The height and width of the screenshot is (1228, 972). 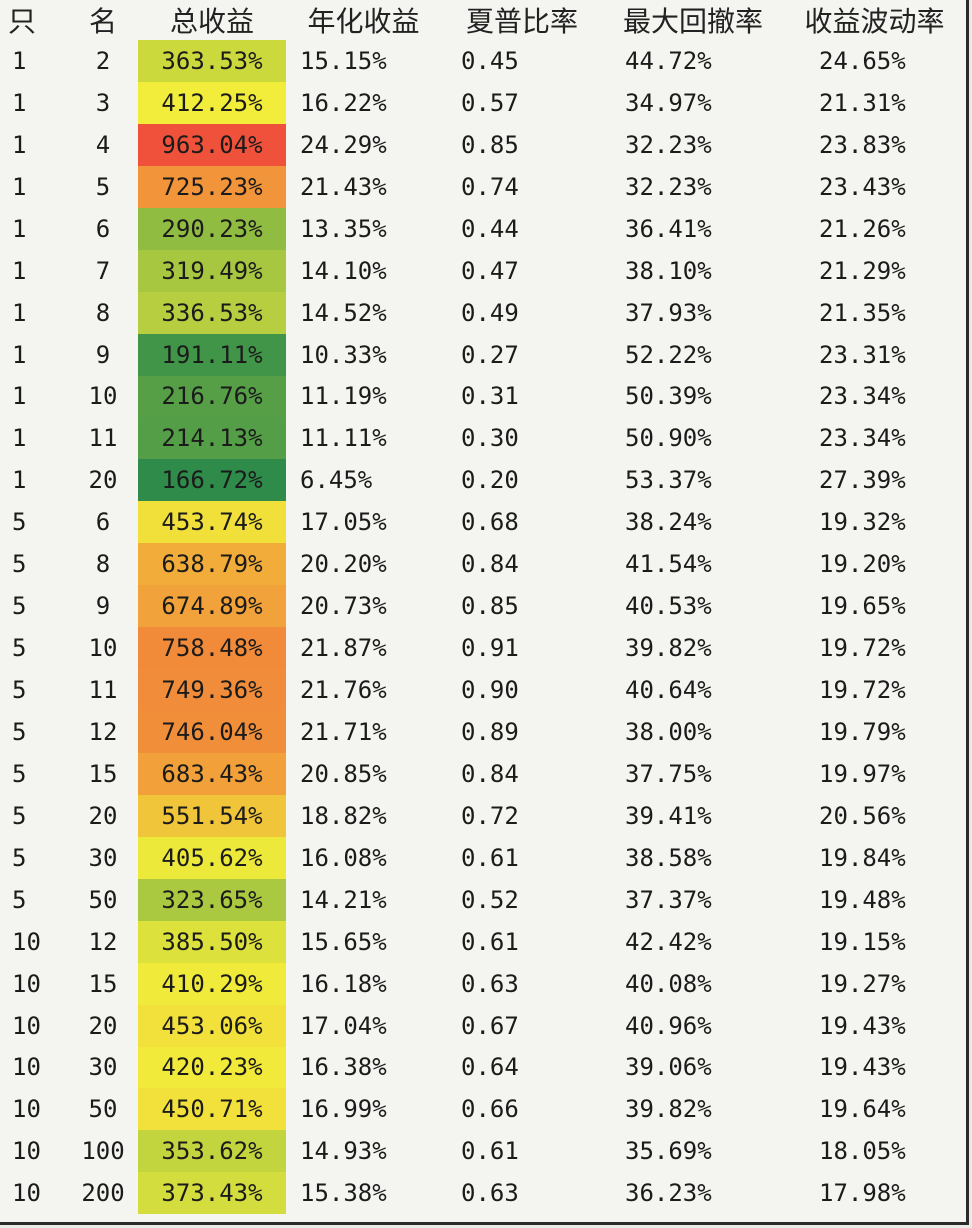 I want to click on table-row: 1 6 290.23% 13.35% 0.44 36.41% 21.26%, so click(x=483, y=228).